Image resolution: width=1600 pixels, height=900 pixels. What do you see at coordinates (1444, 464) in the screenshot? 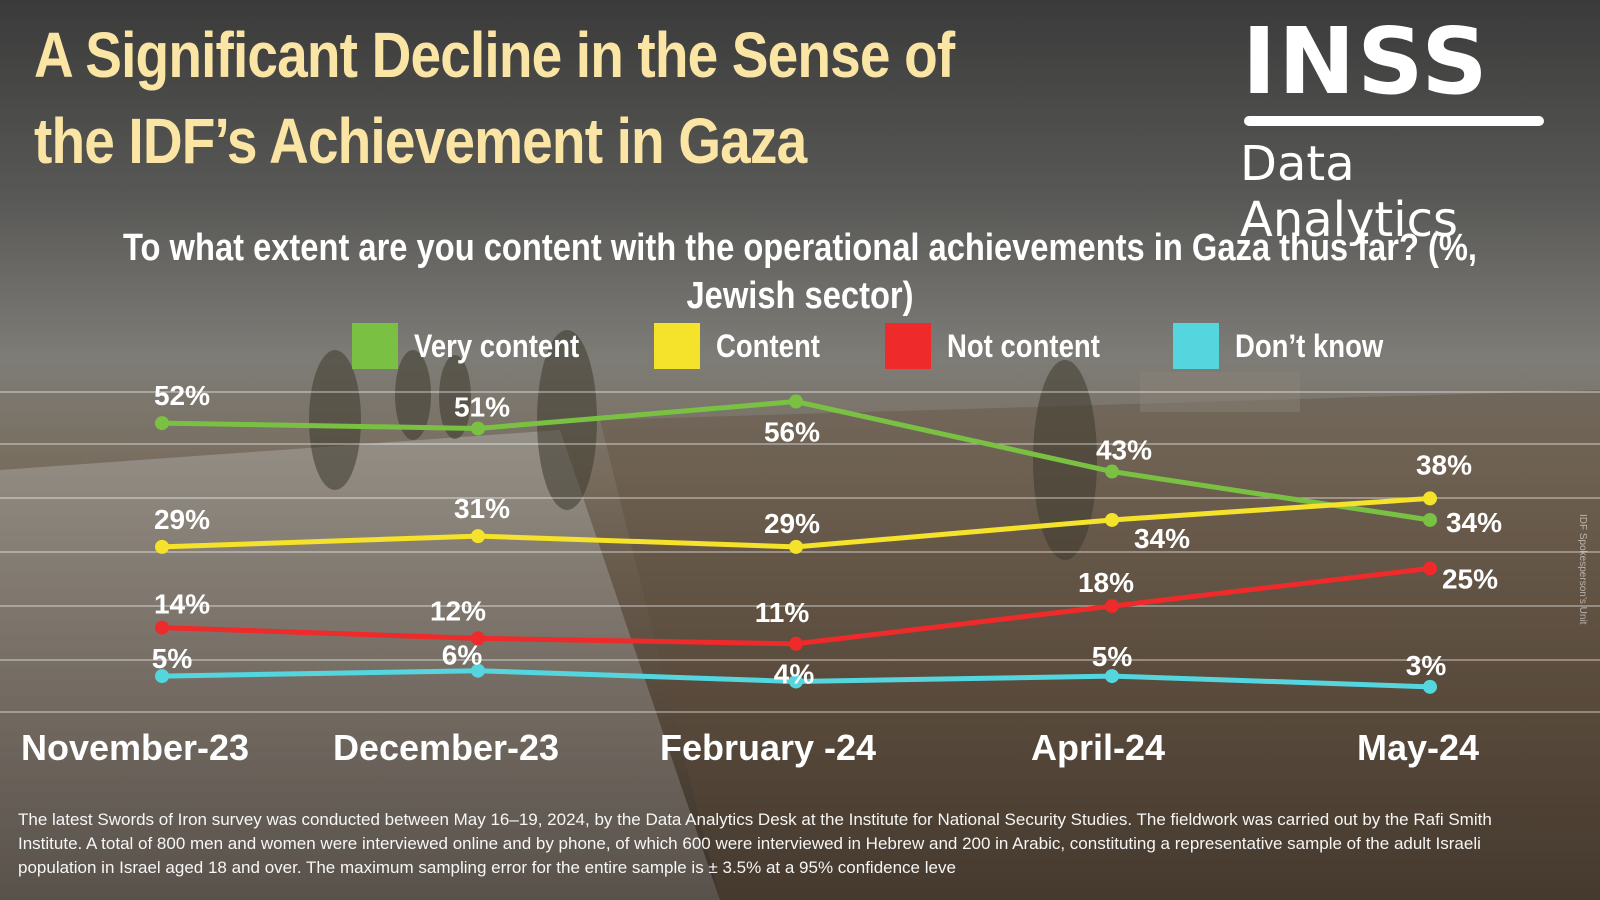
I see `data-label: 38%` at bounding box center [1444, 464].